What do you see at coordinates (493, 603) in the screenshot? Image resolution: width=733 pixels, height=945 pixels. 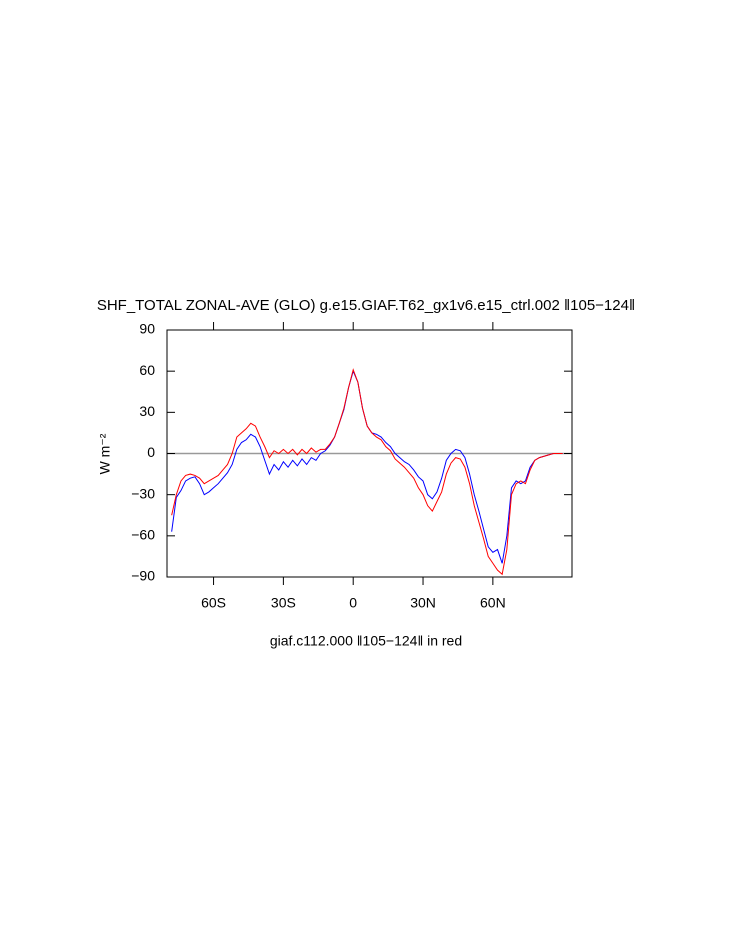 I see `x-tick-label: 60N` at bounding box center [493, 603].